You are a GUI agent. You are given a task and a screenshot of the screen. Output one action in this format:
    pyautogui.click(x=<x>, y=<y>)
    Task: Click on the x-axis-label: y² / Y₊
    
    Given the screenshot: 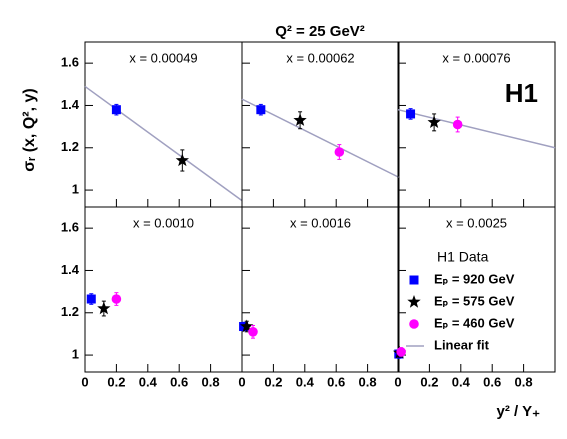 What is the action you would take?
    pyautogui.click(x=519, y=411)
    